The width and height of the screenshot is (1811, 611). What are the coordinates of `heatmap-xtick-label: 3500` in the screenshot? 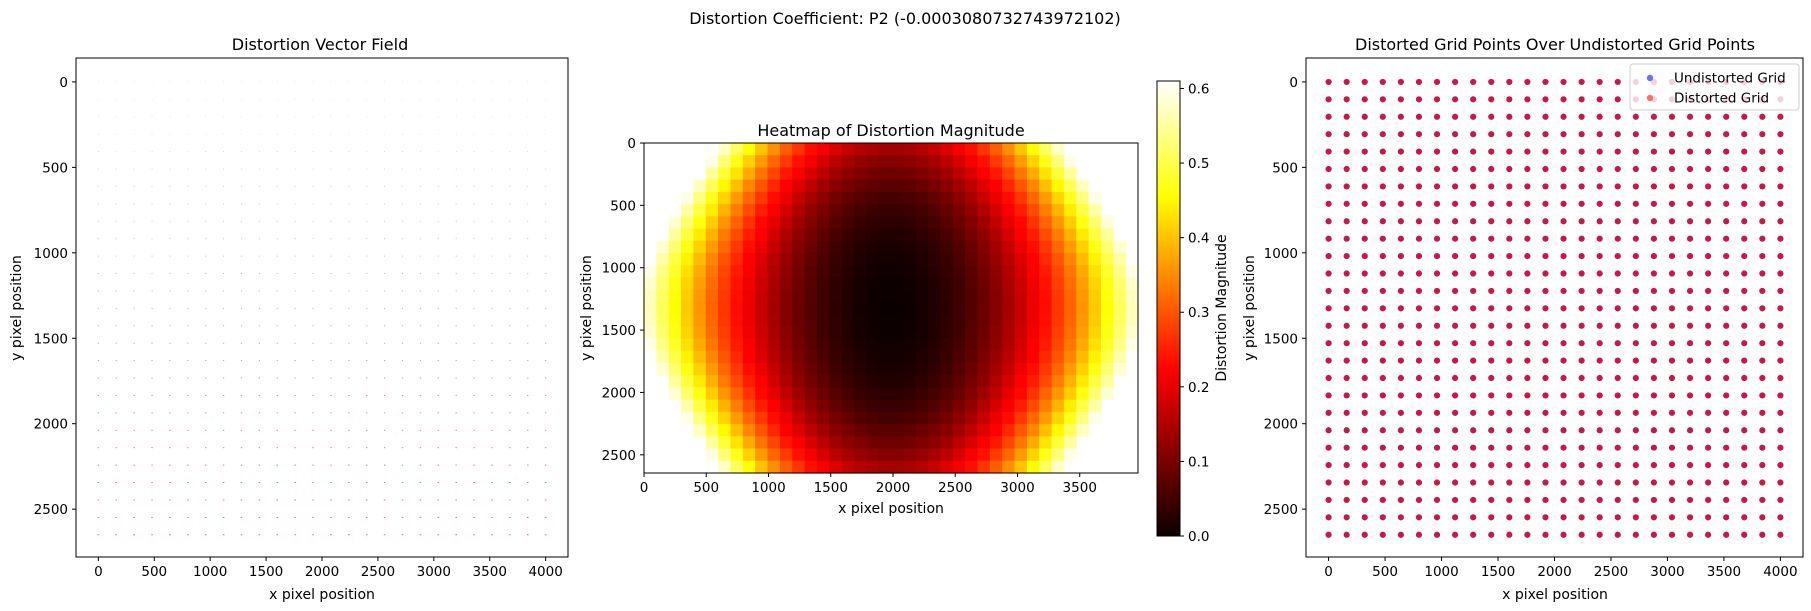 It's located at (1080, 488).